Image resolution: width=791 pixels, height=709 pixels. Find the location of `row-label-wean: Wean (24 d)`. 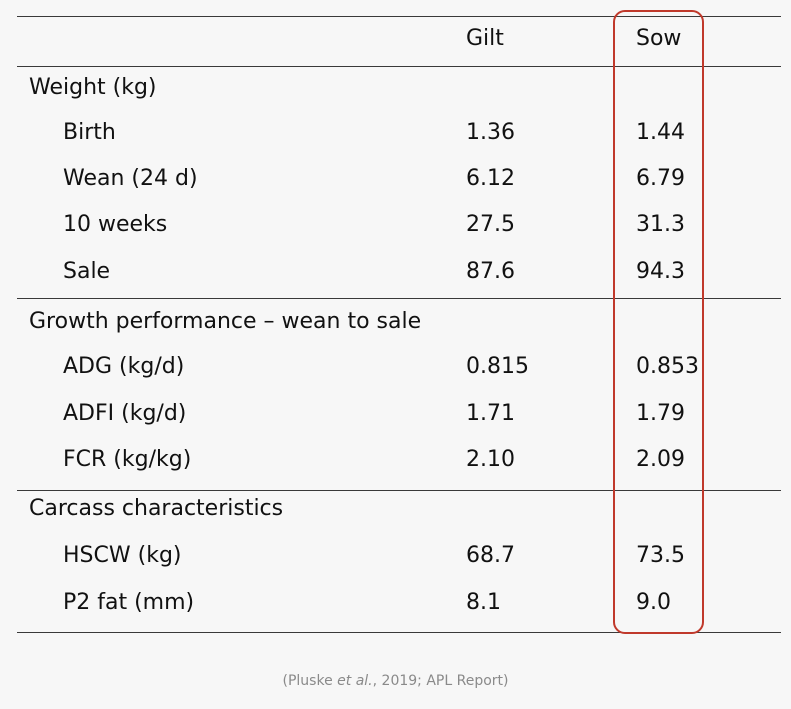

row-label-wean: Wean (24 d) is located at coordinates (130, 178).